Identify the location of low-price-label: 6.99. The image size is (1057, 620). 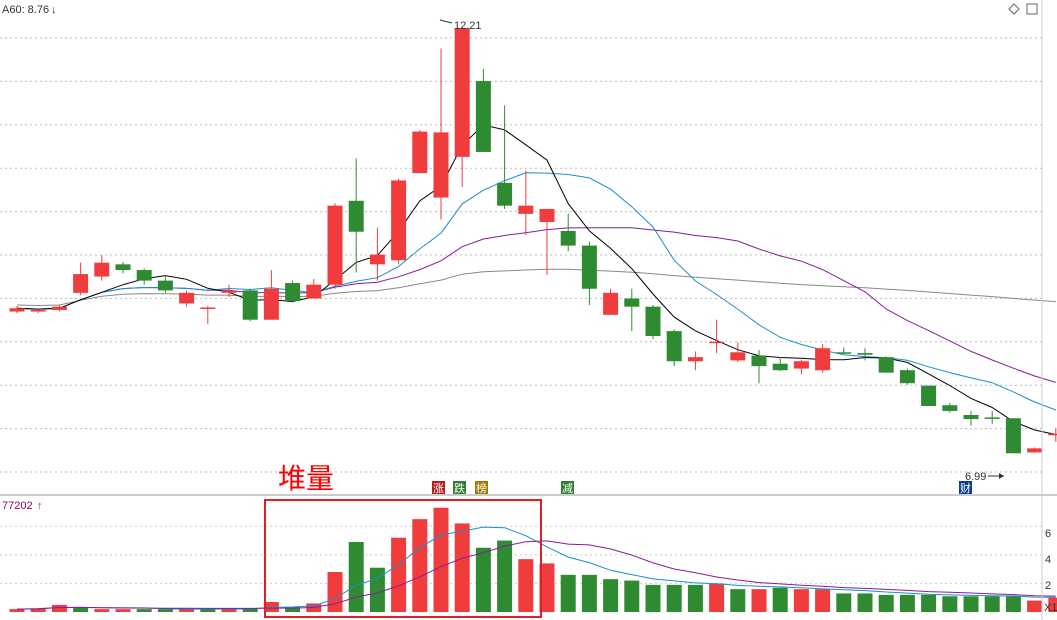
(975, 477).